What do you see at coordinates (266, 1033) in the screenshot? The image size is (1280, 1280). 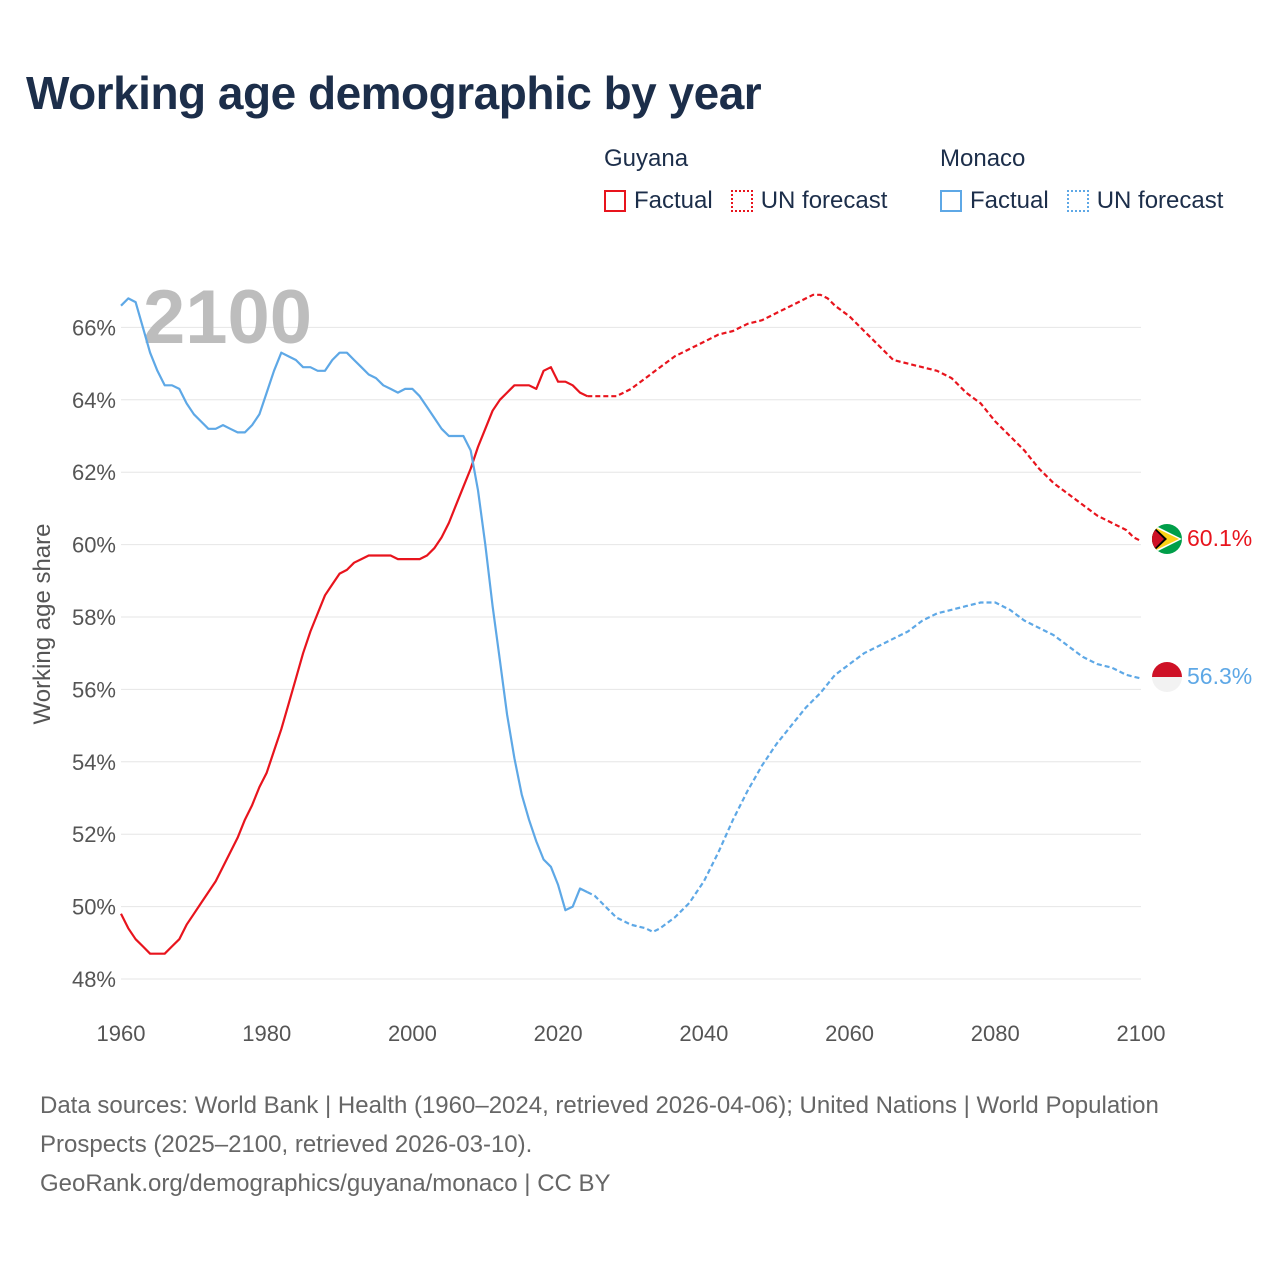 I see `x-tick-label: 1980` at bounding box center [266, 1033].